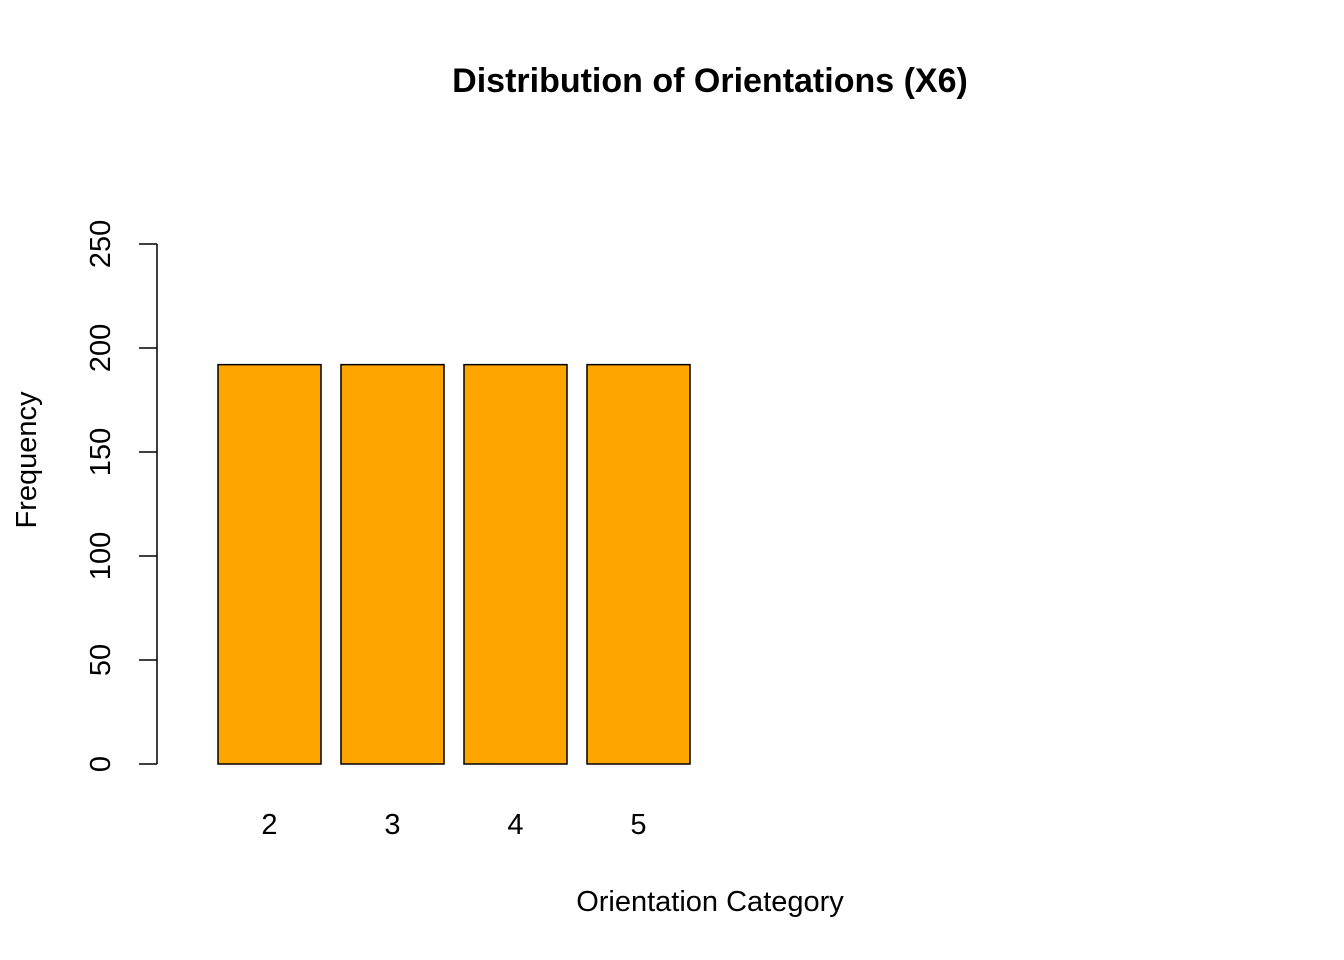  I want to click on y-tick-label: 100, so click(101, 556).